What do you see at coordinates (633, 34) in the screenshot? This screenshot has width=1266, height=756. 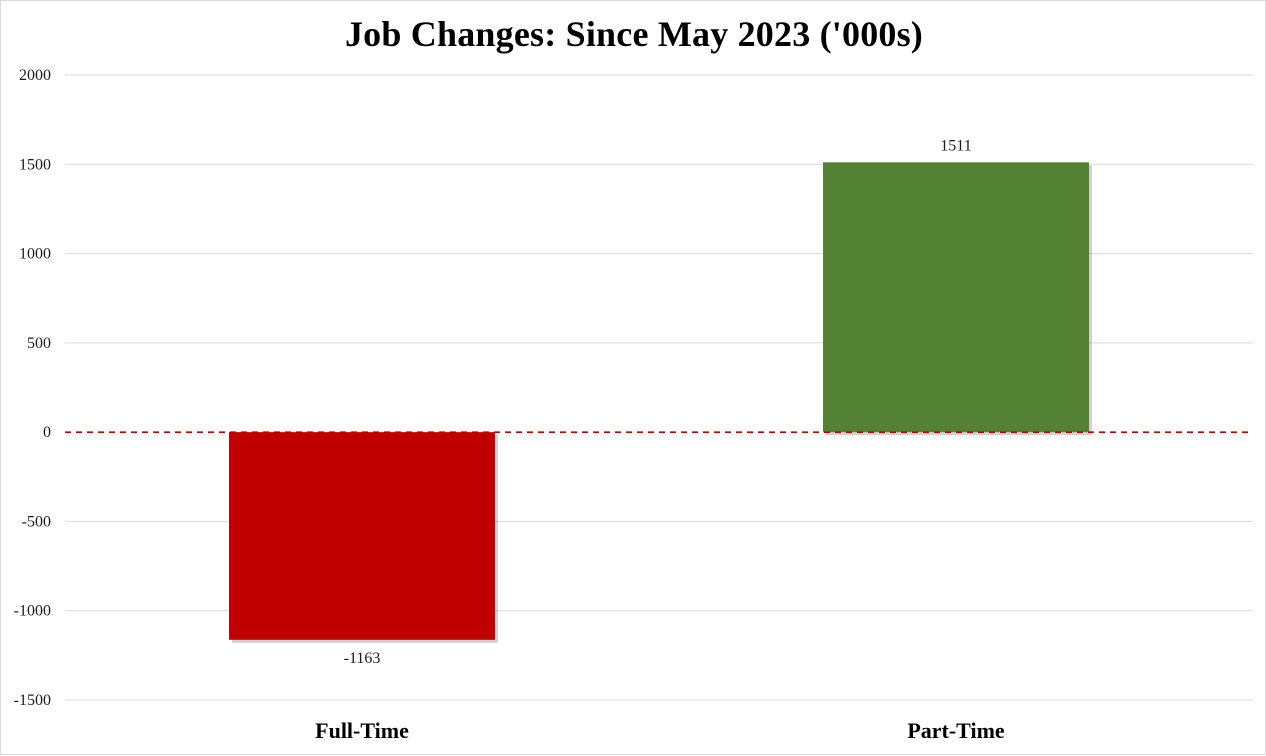 I see `chart-title: Job Changes: Since May 2023 ('000s)` at bounding box center [633, 34].